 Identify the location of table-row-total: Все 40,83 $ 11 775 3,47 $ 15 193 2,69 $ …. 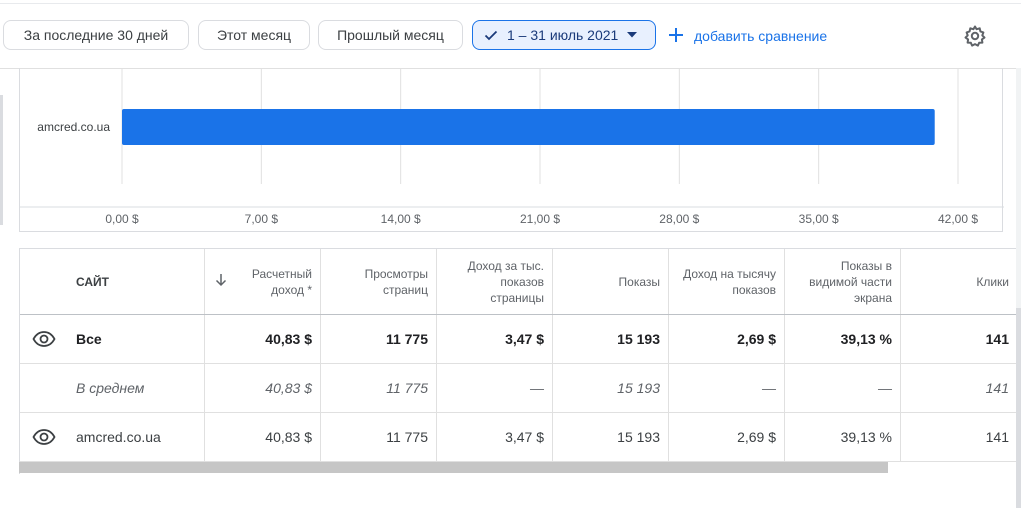
(518, 339).